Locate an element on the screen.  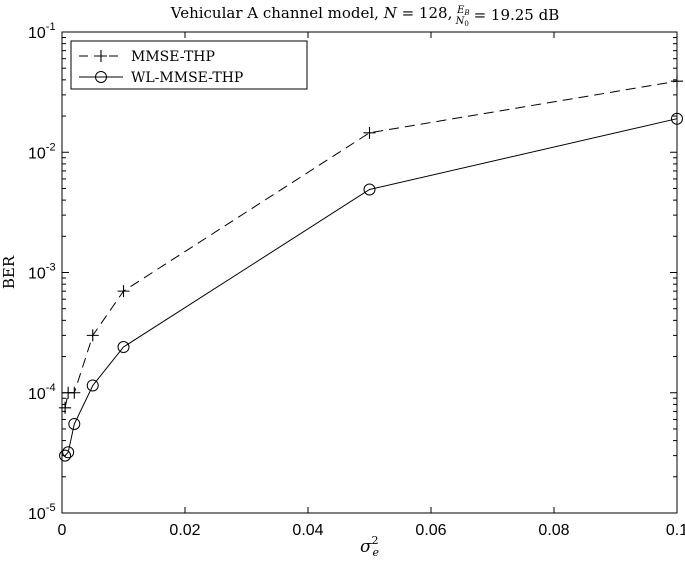
legend: MMSE-THP WL-MMSE-THP is located at coordinates (189, 65).